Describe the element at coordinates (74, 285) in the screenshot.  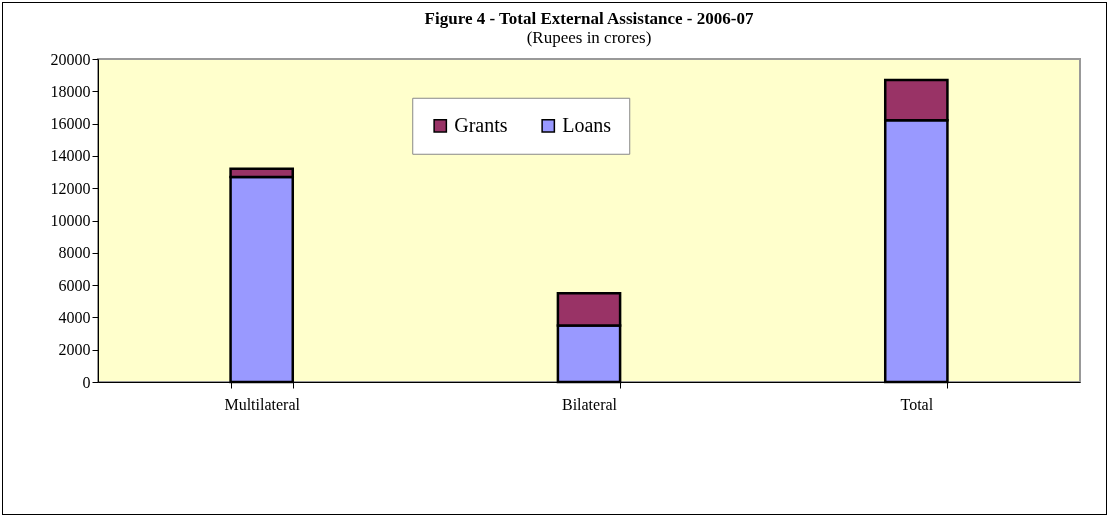
I see `y-tick-label: 6000` at that location.